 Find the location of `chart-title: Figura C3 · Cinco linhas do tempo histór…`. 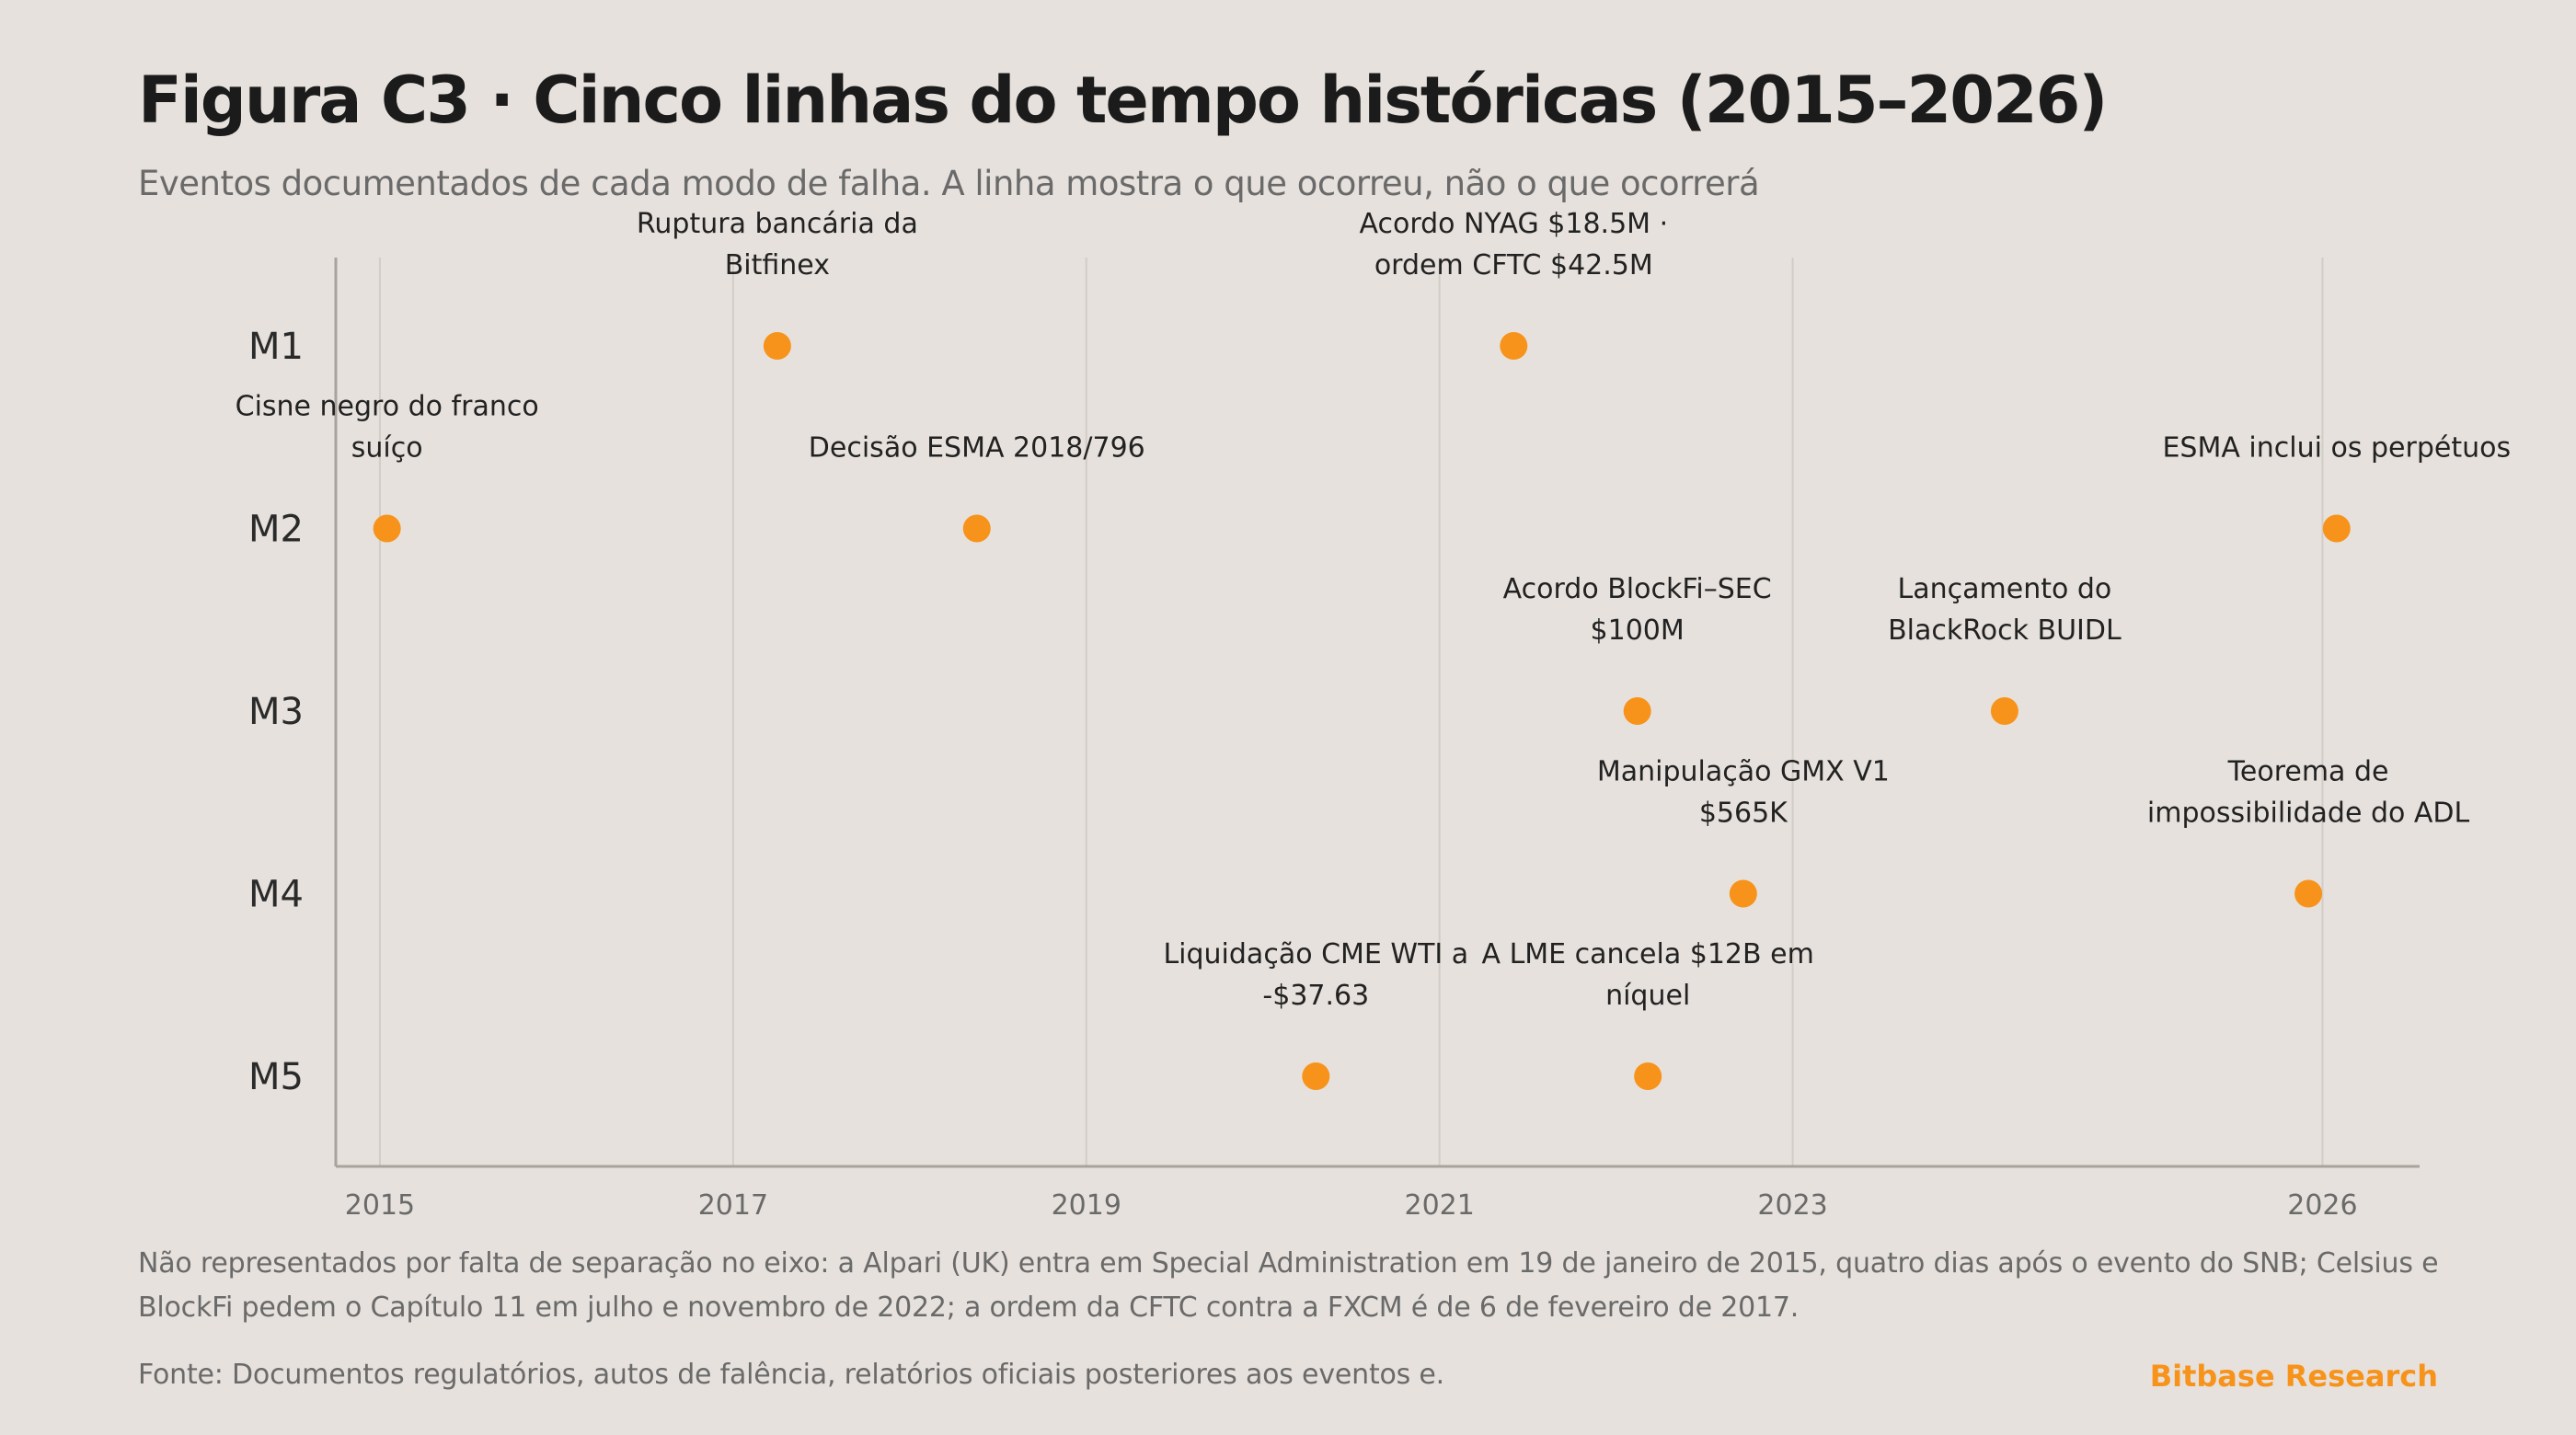

chart-title: Figura C3 · Cinco linhas do tempo histór… is located at coordinates (1123, 100).